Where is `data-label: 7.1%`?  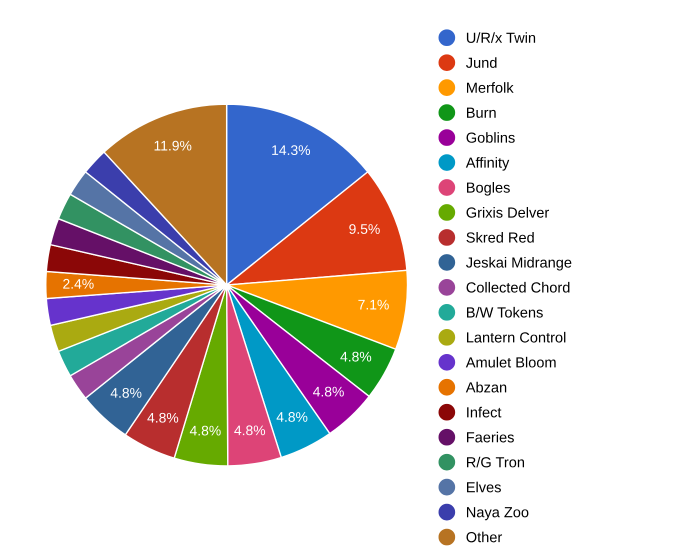 data-label: 7.1% is located at coordinates (373, 305).